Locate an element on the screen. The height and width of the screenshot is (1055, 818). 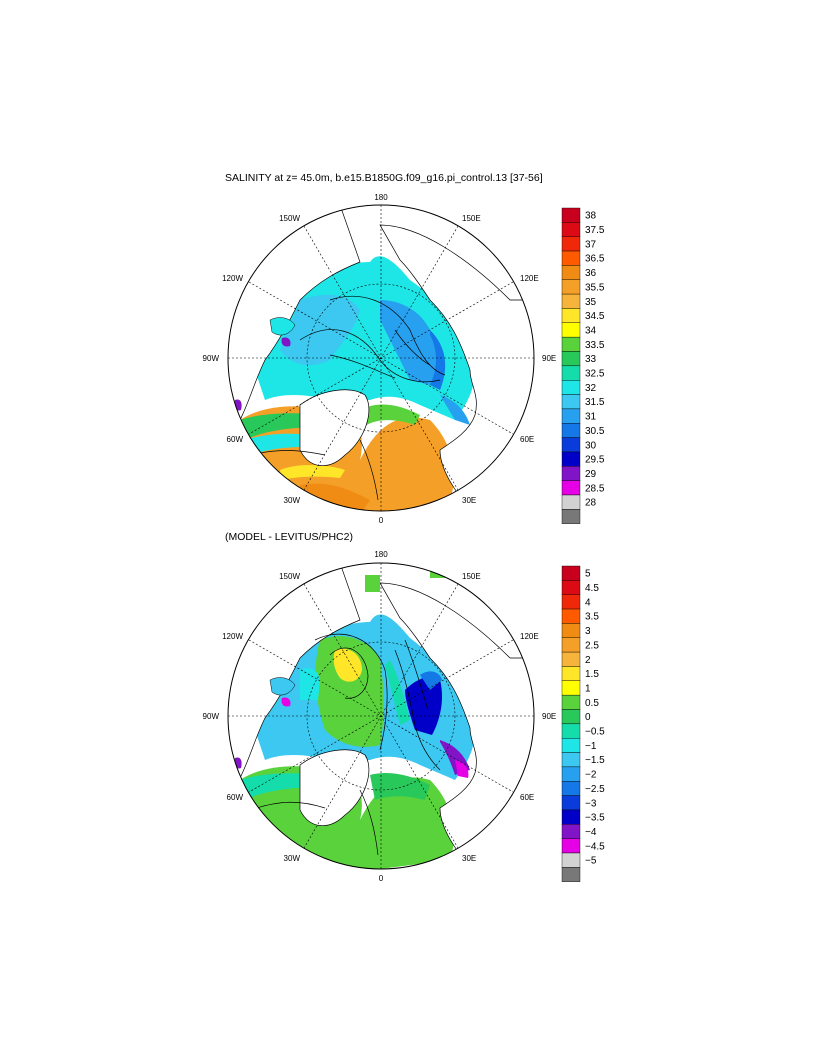
lon-label-120e: 120E is located at coordinates (529, 636).